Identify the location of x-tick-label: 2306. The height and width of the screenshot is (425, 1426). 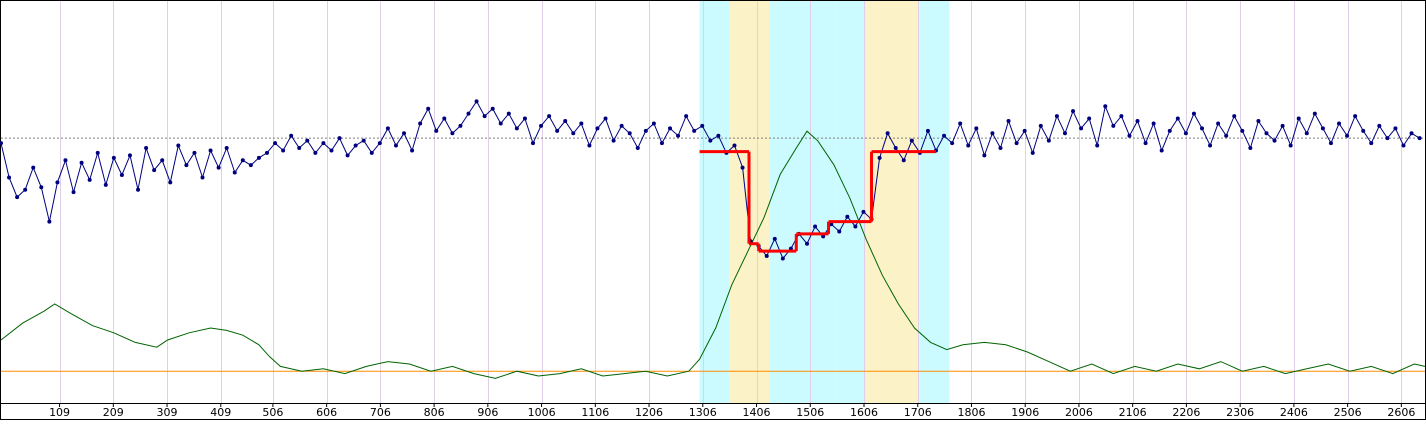
(1240, 412).